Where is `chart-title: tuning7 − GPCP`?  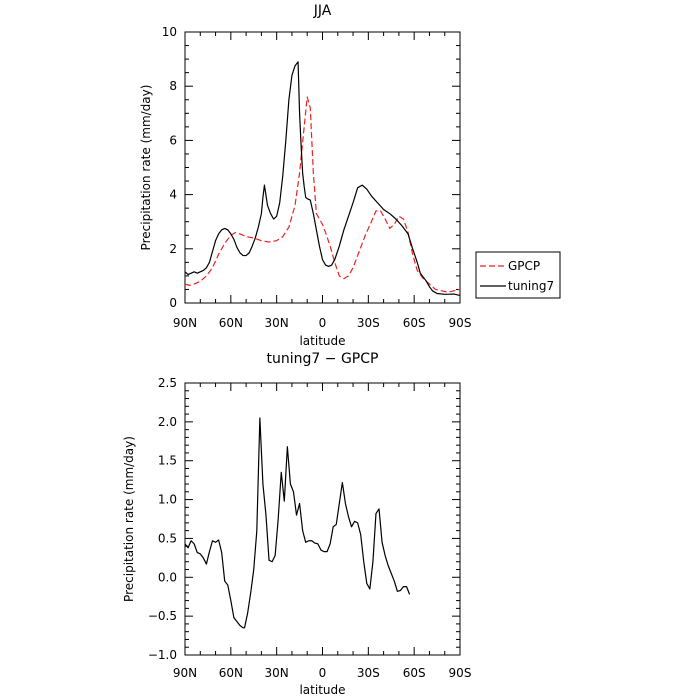 chart-title: tuning7 − GPCP is located at coordinates (323, 359).